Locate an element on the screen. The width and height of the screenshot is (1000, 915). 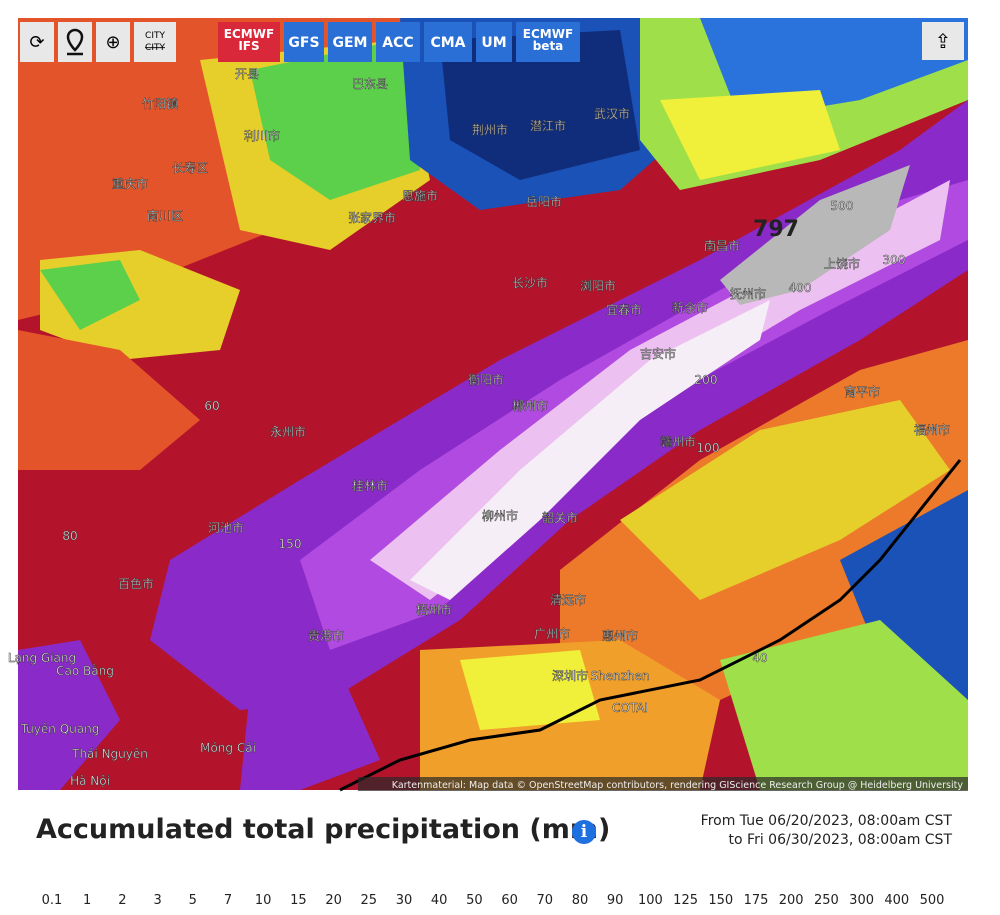
zoom-icon: ⊕ is located at coordinates (112, 42).